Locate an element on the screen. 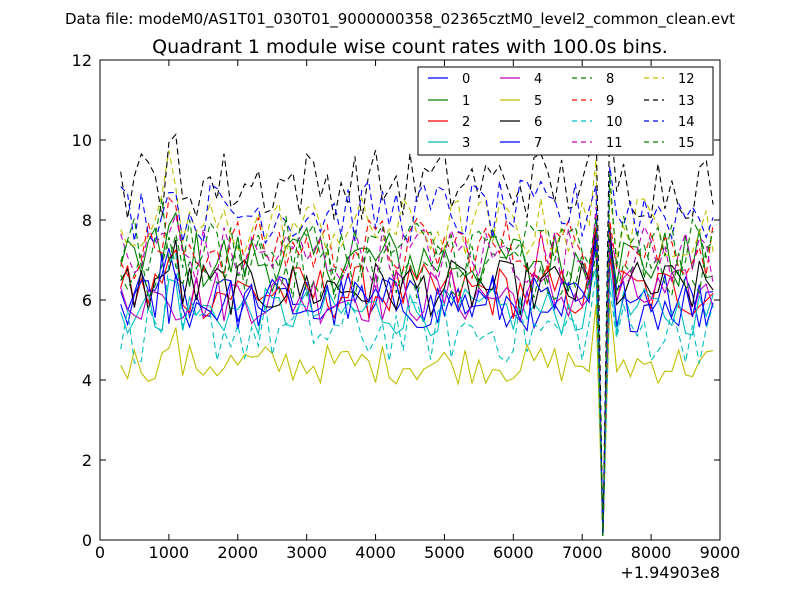 The height and width of the screenshot is (600, 800). legend-label-15: 15 is located at coordinates (686, 143).